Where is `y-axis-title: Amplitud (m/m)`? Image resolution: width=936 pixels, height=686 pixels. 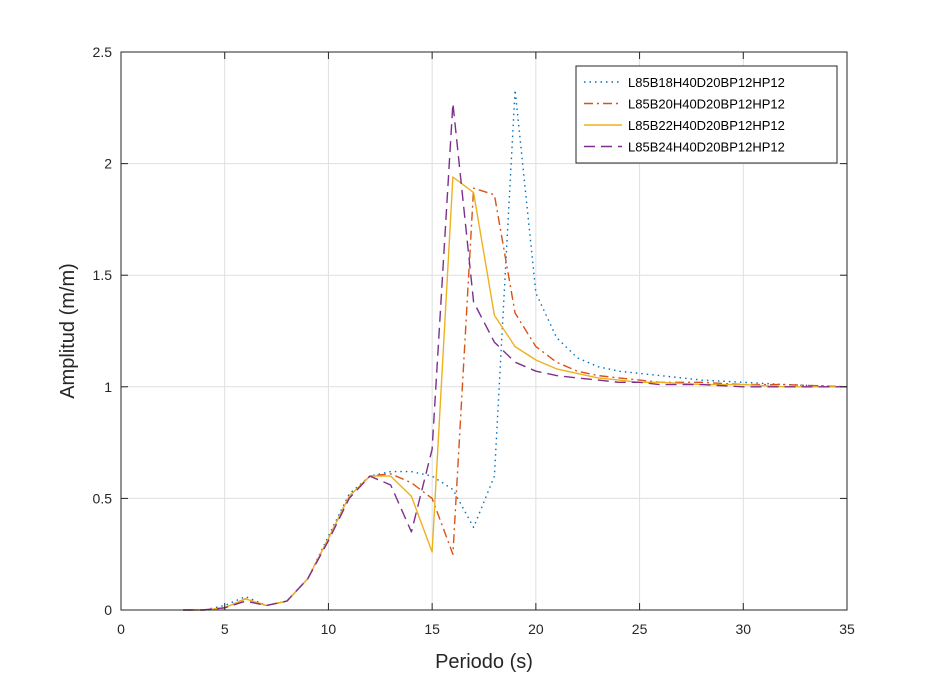 y-axis-title: Amplitud (m/m) is located at coordinates (68, 331).